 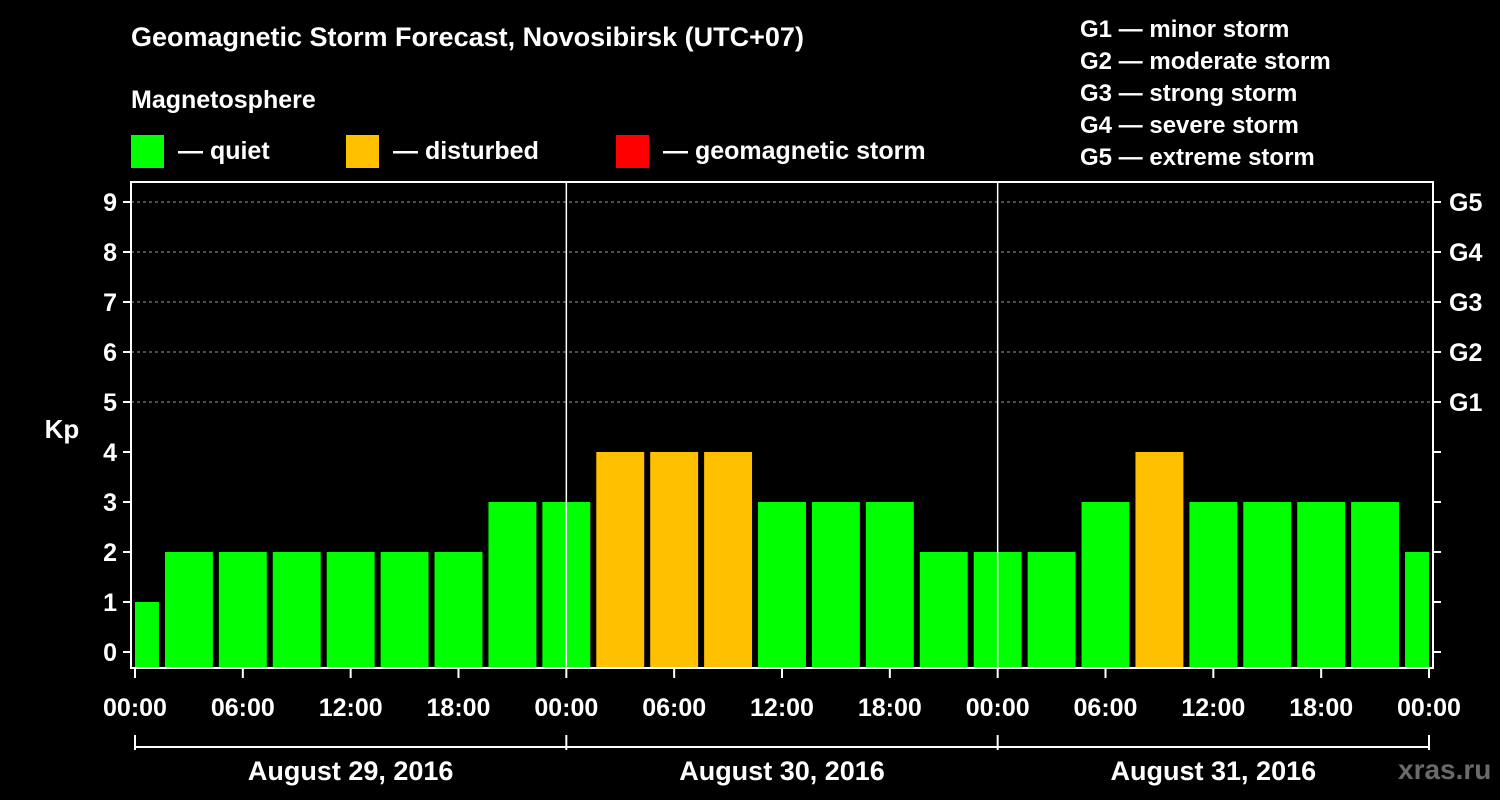 What do you see at coordinates (1189, 93) in the screenshot?
I see `g-scale-item: G3 — strong storm` at bounding box center [1189, 93].